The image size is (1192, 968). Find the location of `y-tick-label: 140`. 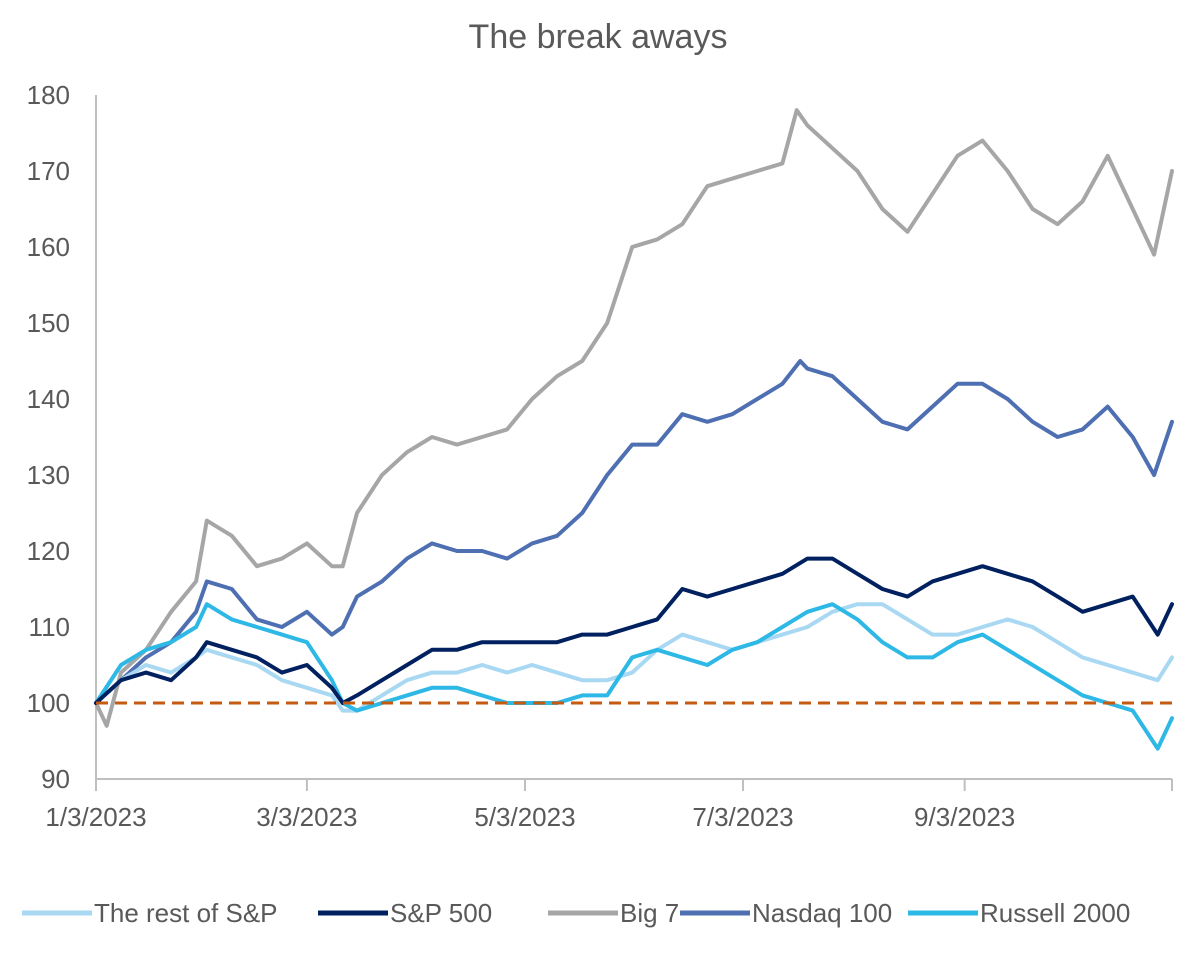

y-tick-label: 140 is located at coordinates (48, 399).